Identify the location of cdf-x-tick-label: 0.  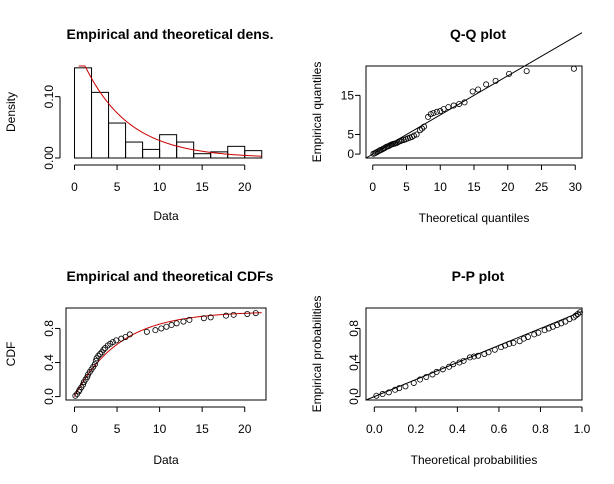
(74, 429).